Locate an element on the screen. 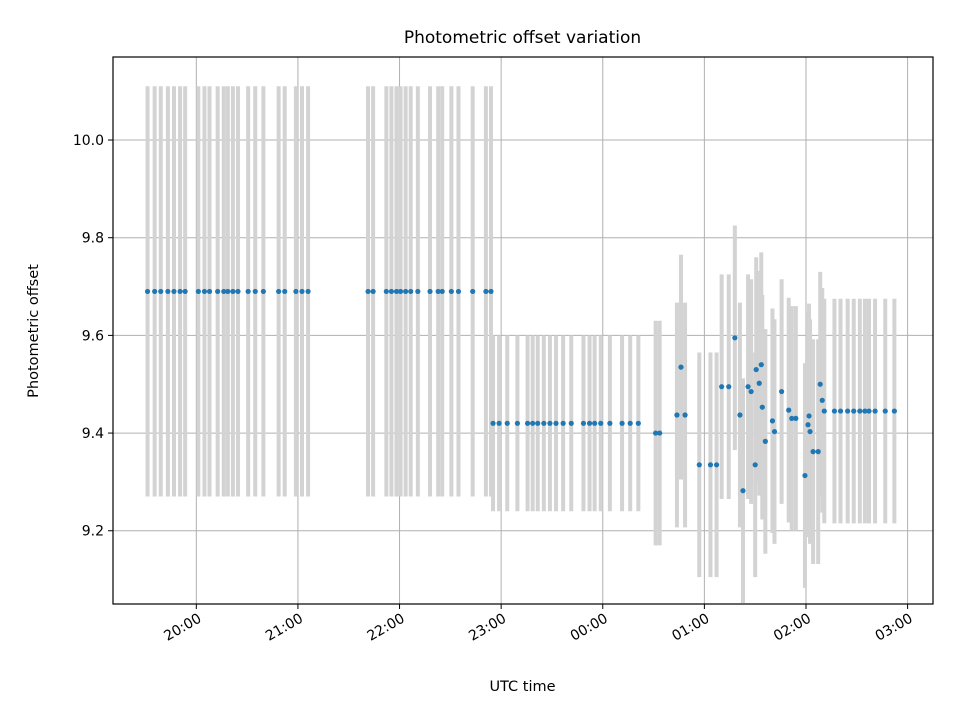 The width and height of the screenshot is (960, 720). y-tick-label: 9.2 is located at coordinates (93, 532).